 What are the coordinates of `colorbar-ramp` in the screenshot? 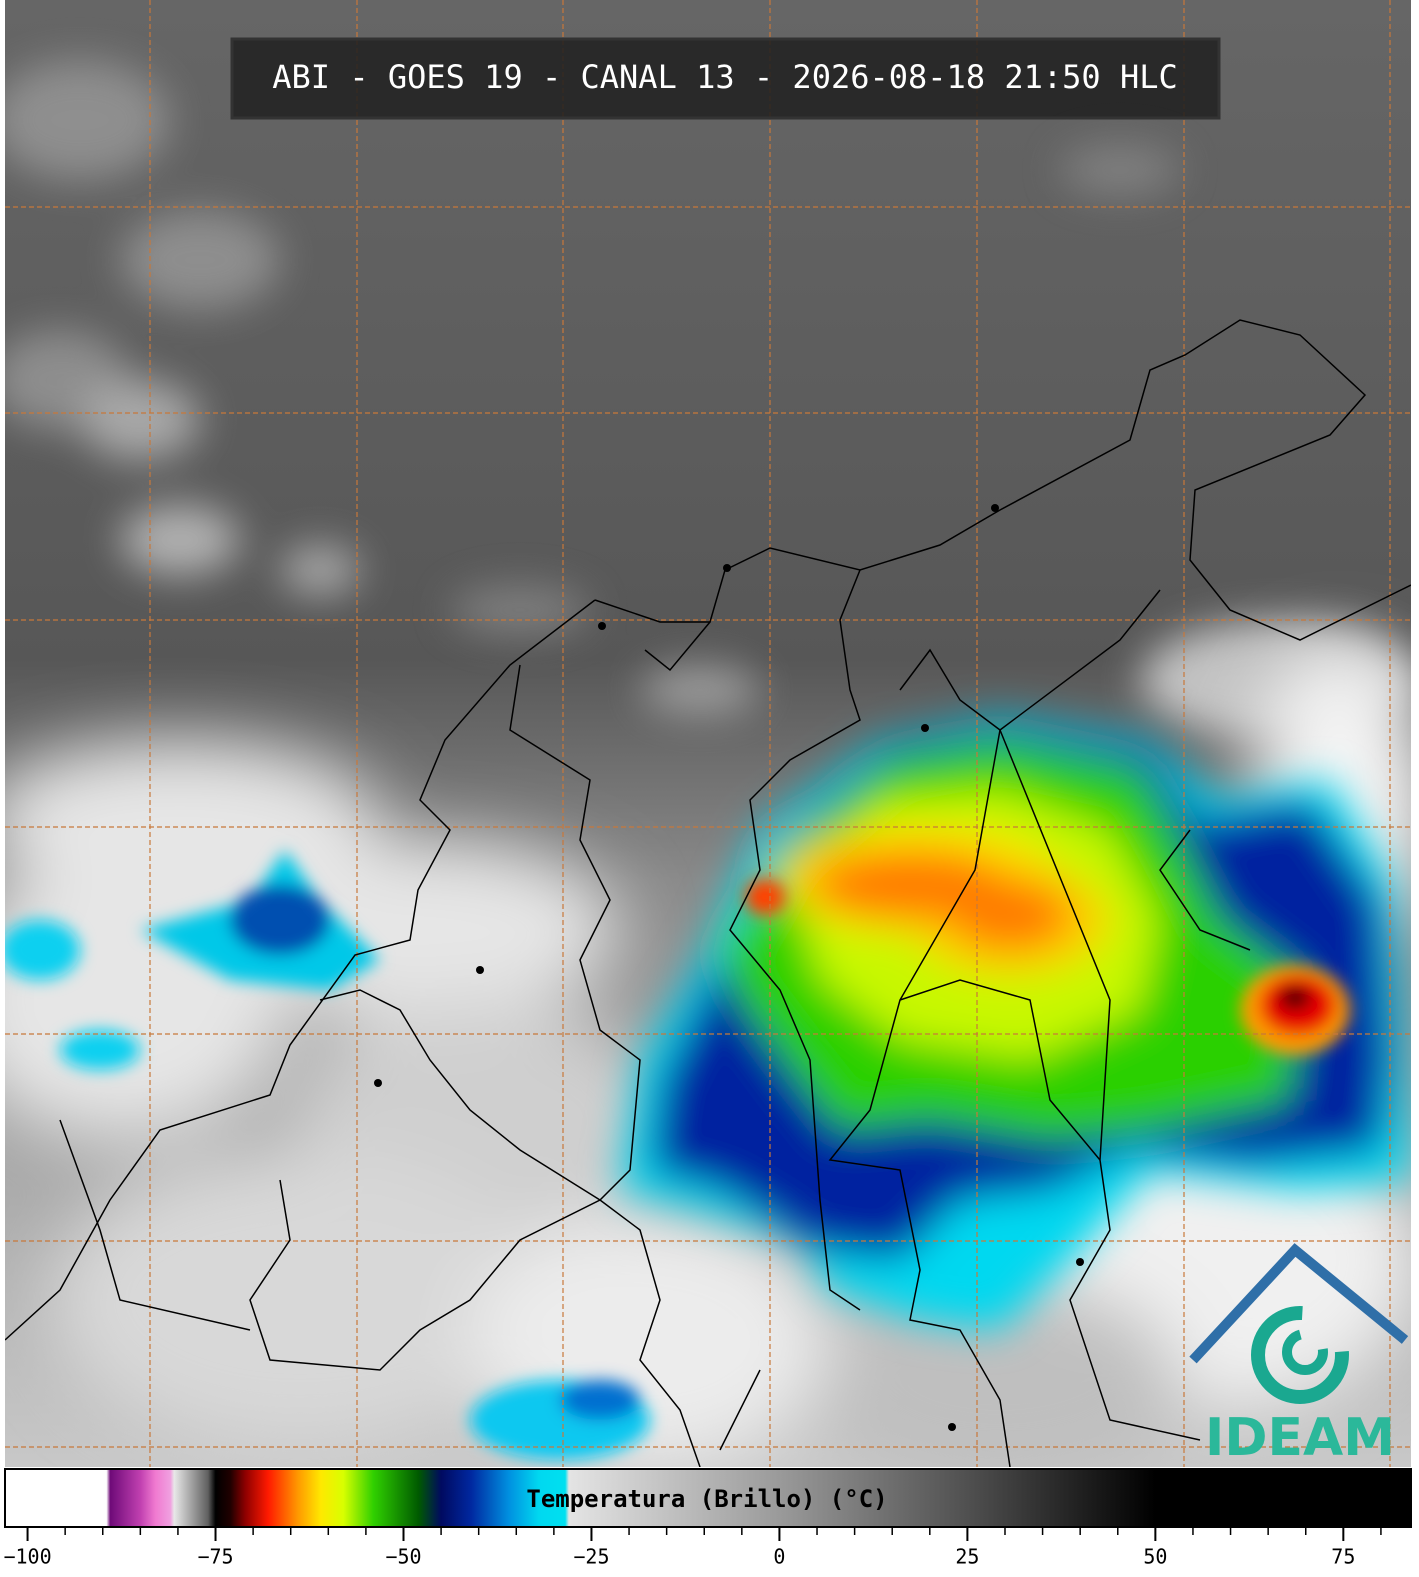 It's located at (708, 1498).